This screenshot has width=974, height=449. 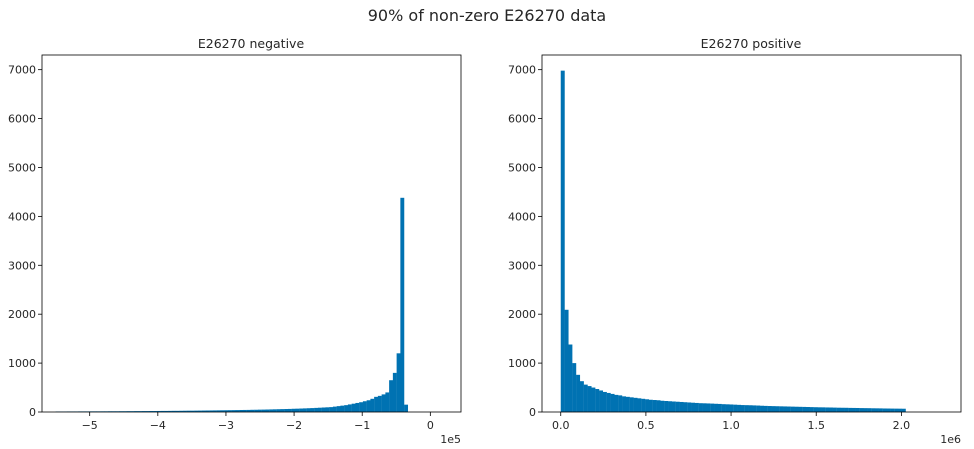 I want to click on chart-negative-x-tick-label: −4, so click(x=158, y=425).